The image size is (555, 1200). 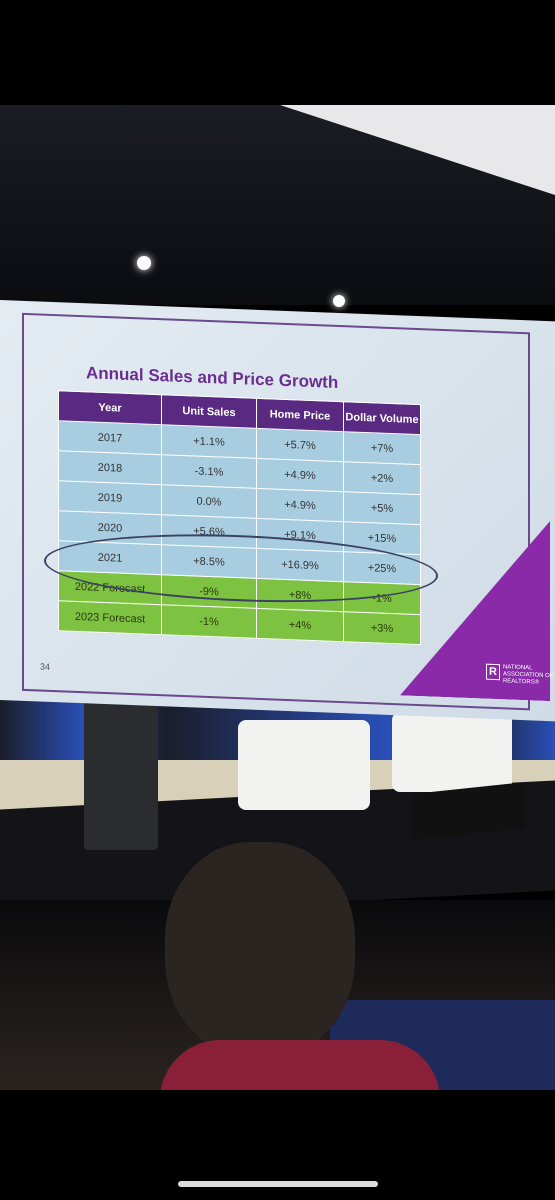 I want to click on table-cell: +1.1%, so click(x=209, y=441).